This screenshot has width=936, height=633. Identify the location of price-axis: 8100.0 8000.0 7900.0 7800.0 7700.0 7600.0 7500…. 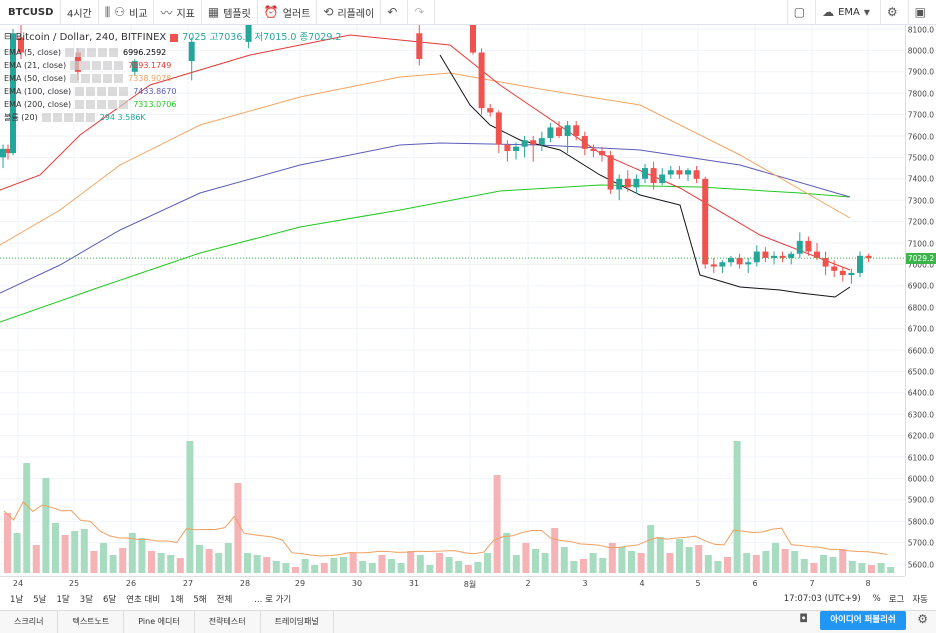
(920, 300).